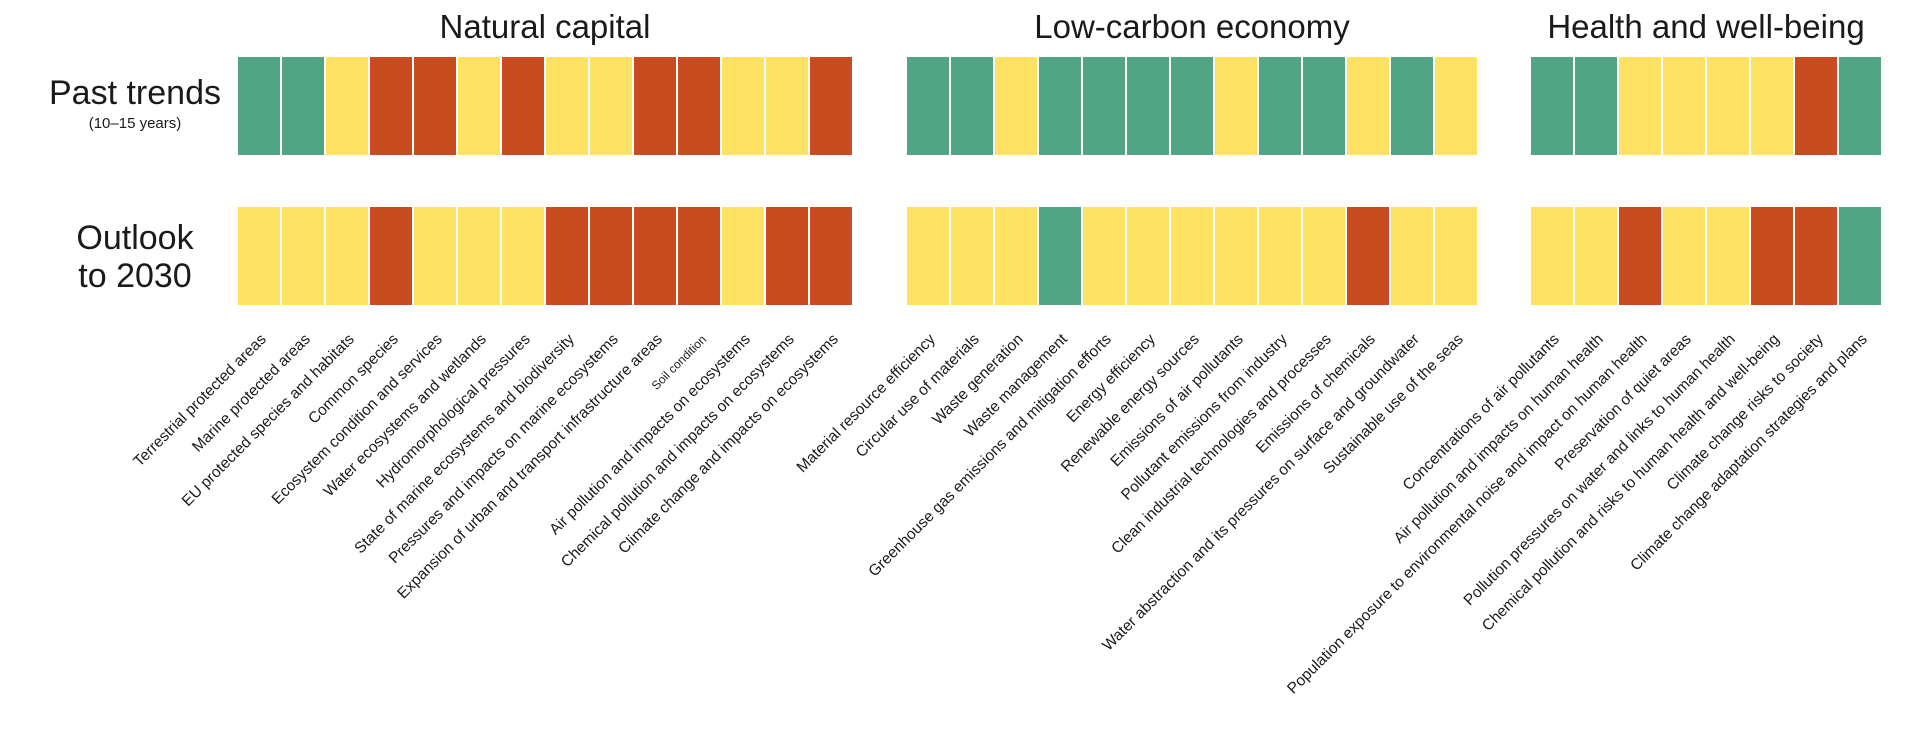  I want to click on indicator-label: Concentrations of air pollutants, so click(1481, 412).